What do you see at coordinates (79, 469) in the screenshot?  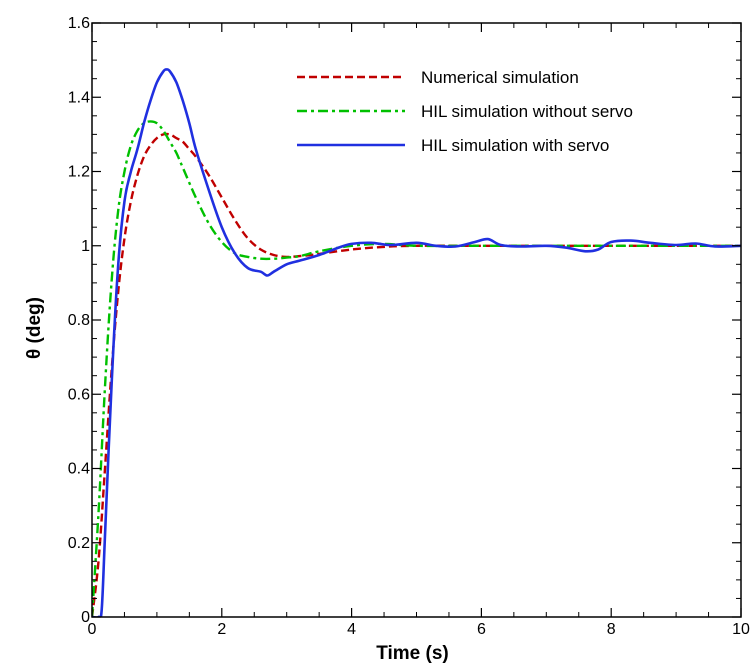 I see `y-tick-label: 0.4` at bounding box center [79, 469].